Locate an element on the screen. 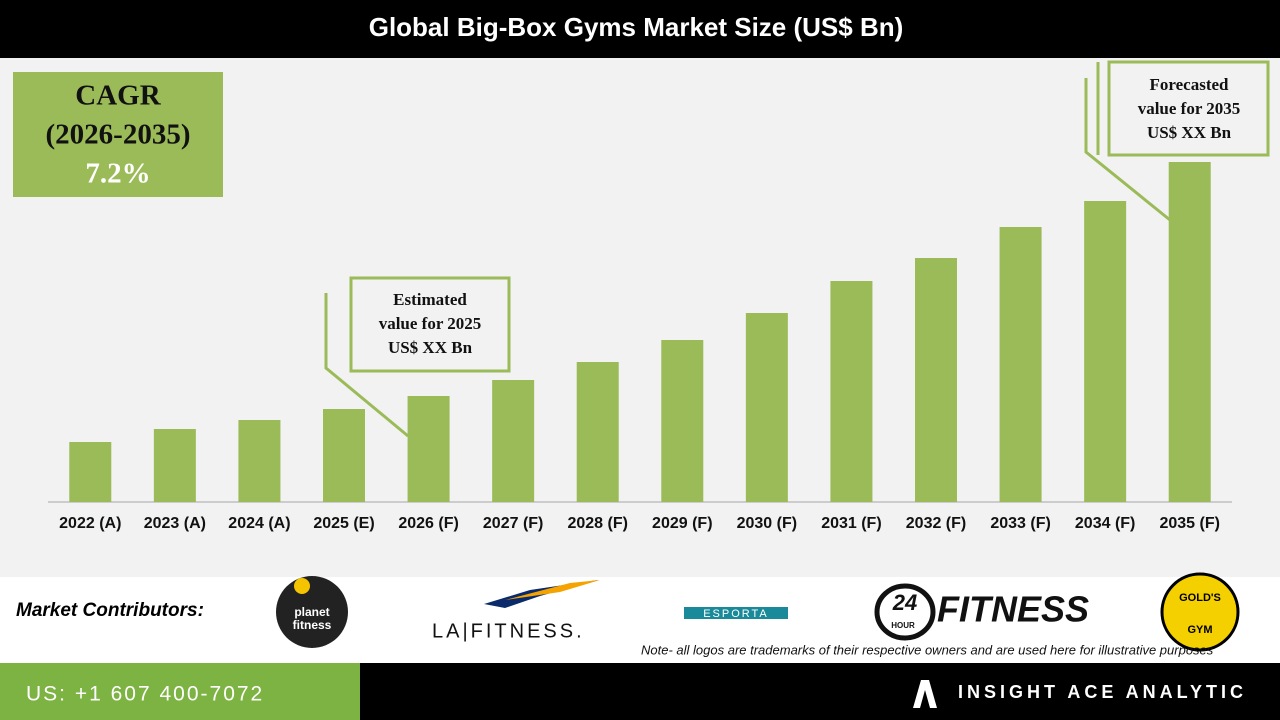 This screenshot has width=1280, height=720. logo-text: LA|FITNESS. is located at coordinates (508, 631).